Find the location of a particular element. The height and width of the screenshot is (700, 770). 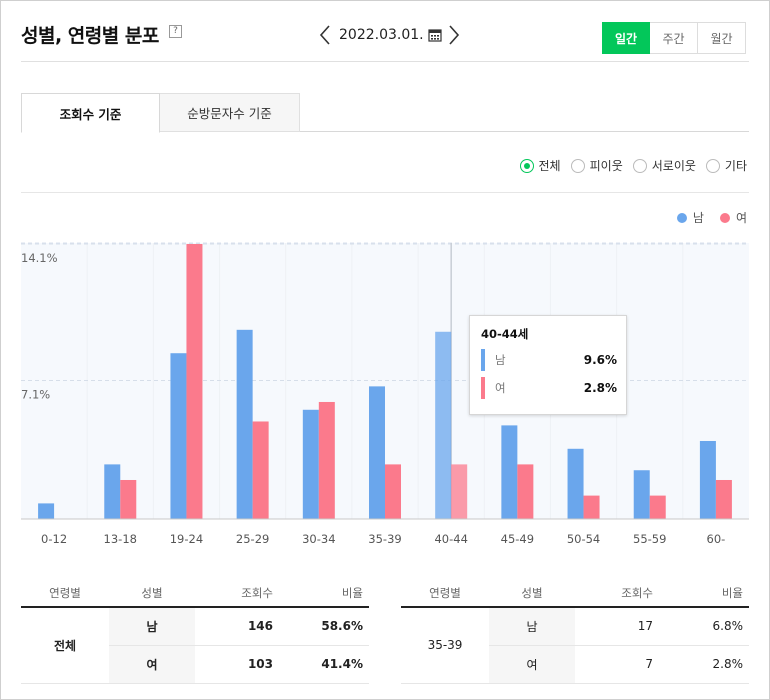

col-header: 비율 is located at coordinates (325, 593).